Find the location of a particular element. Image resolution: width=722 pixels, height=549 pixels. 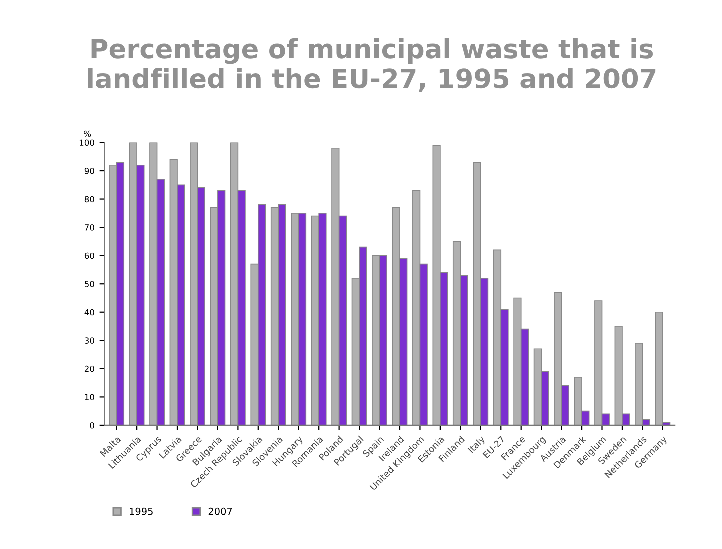

y-tick-label: 20 is located at coordinates (89, 369).